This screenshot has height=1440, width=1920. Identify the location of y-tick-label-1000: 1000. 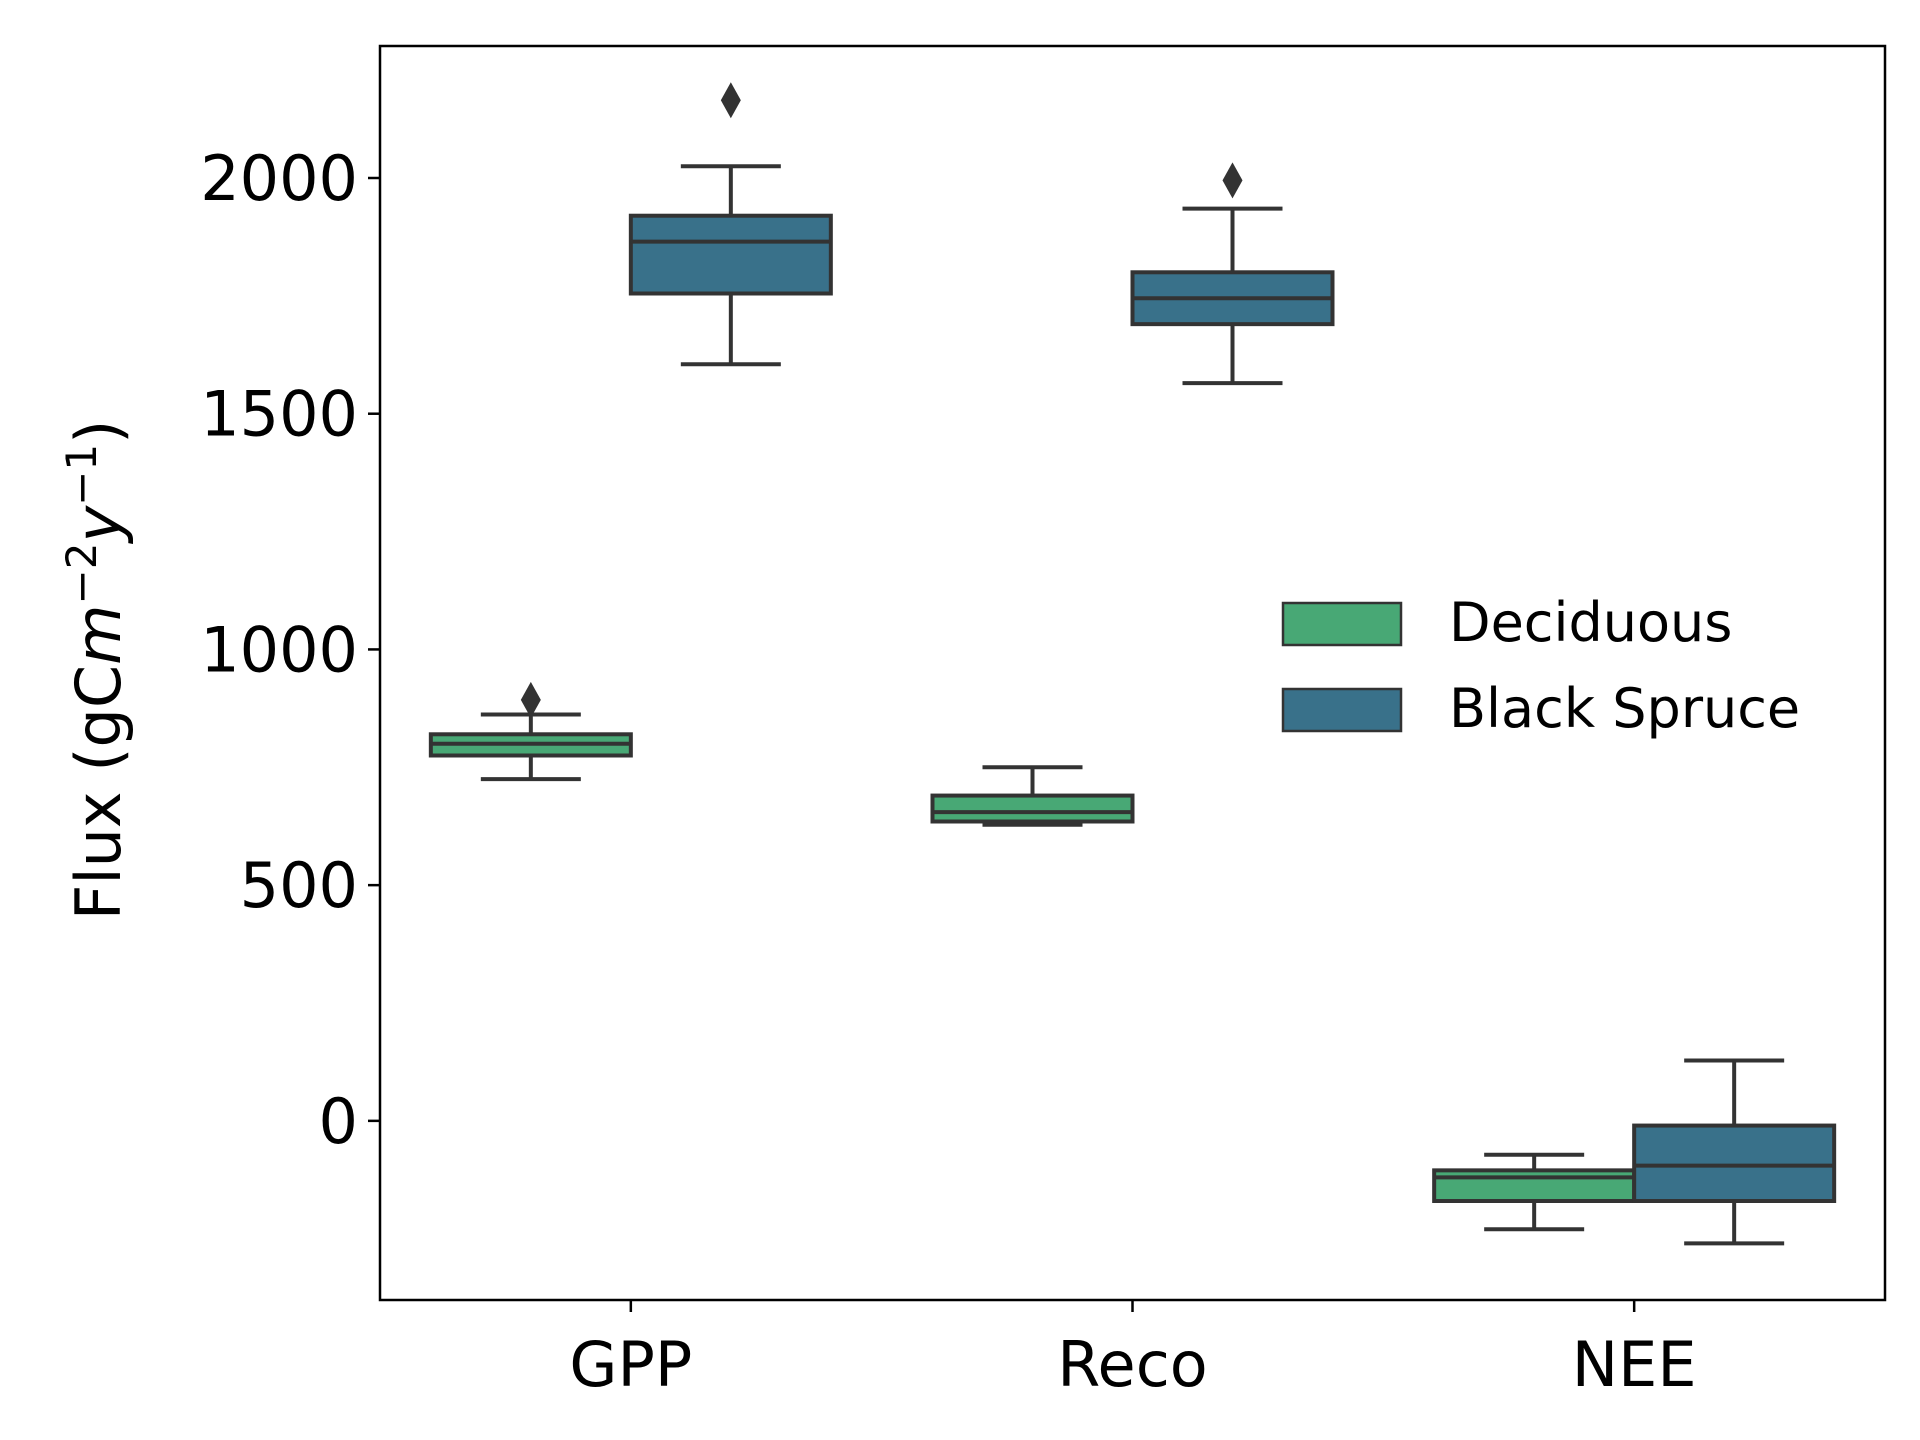
(279, 649).